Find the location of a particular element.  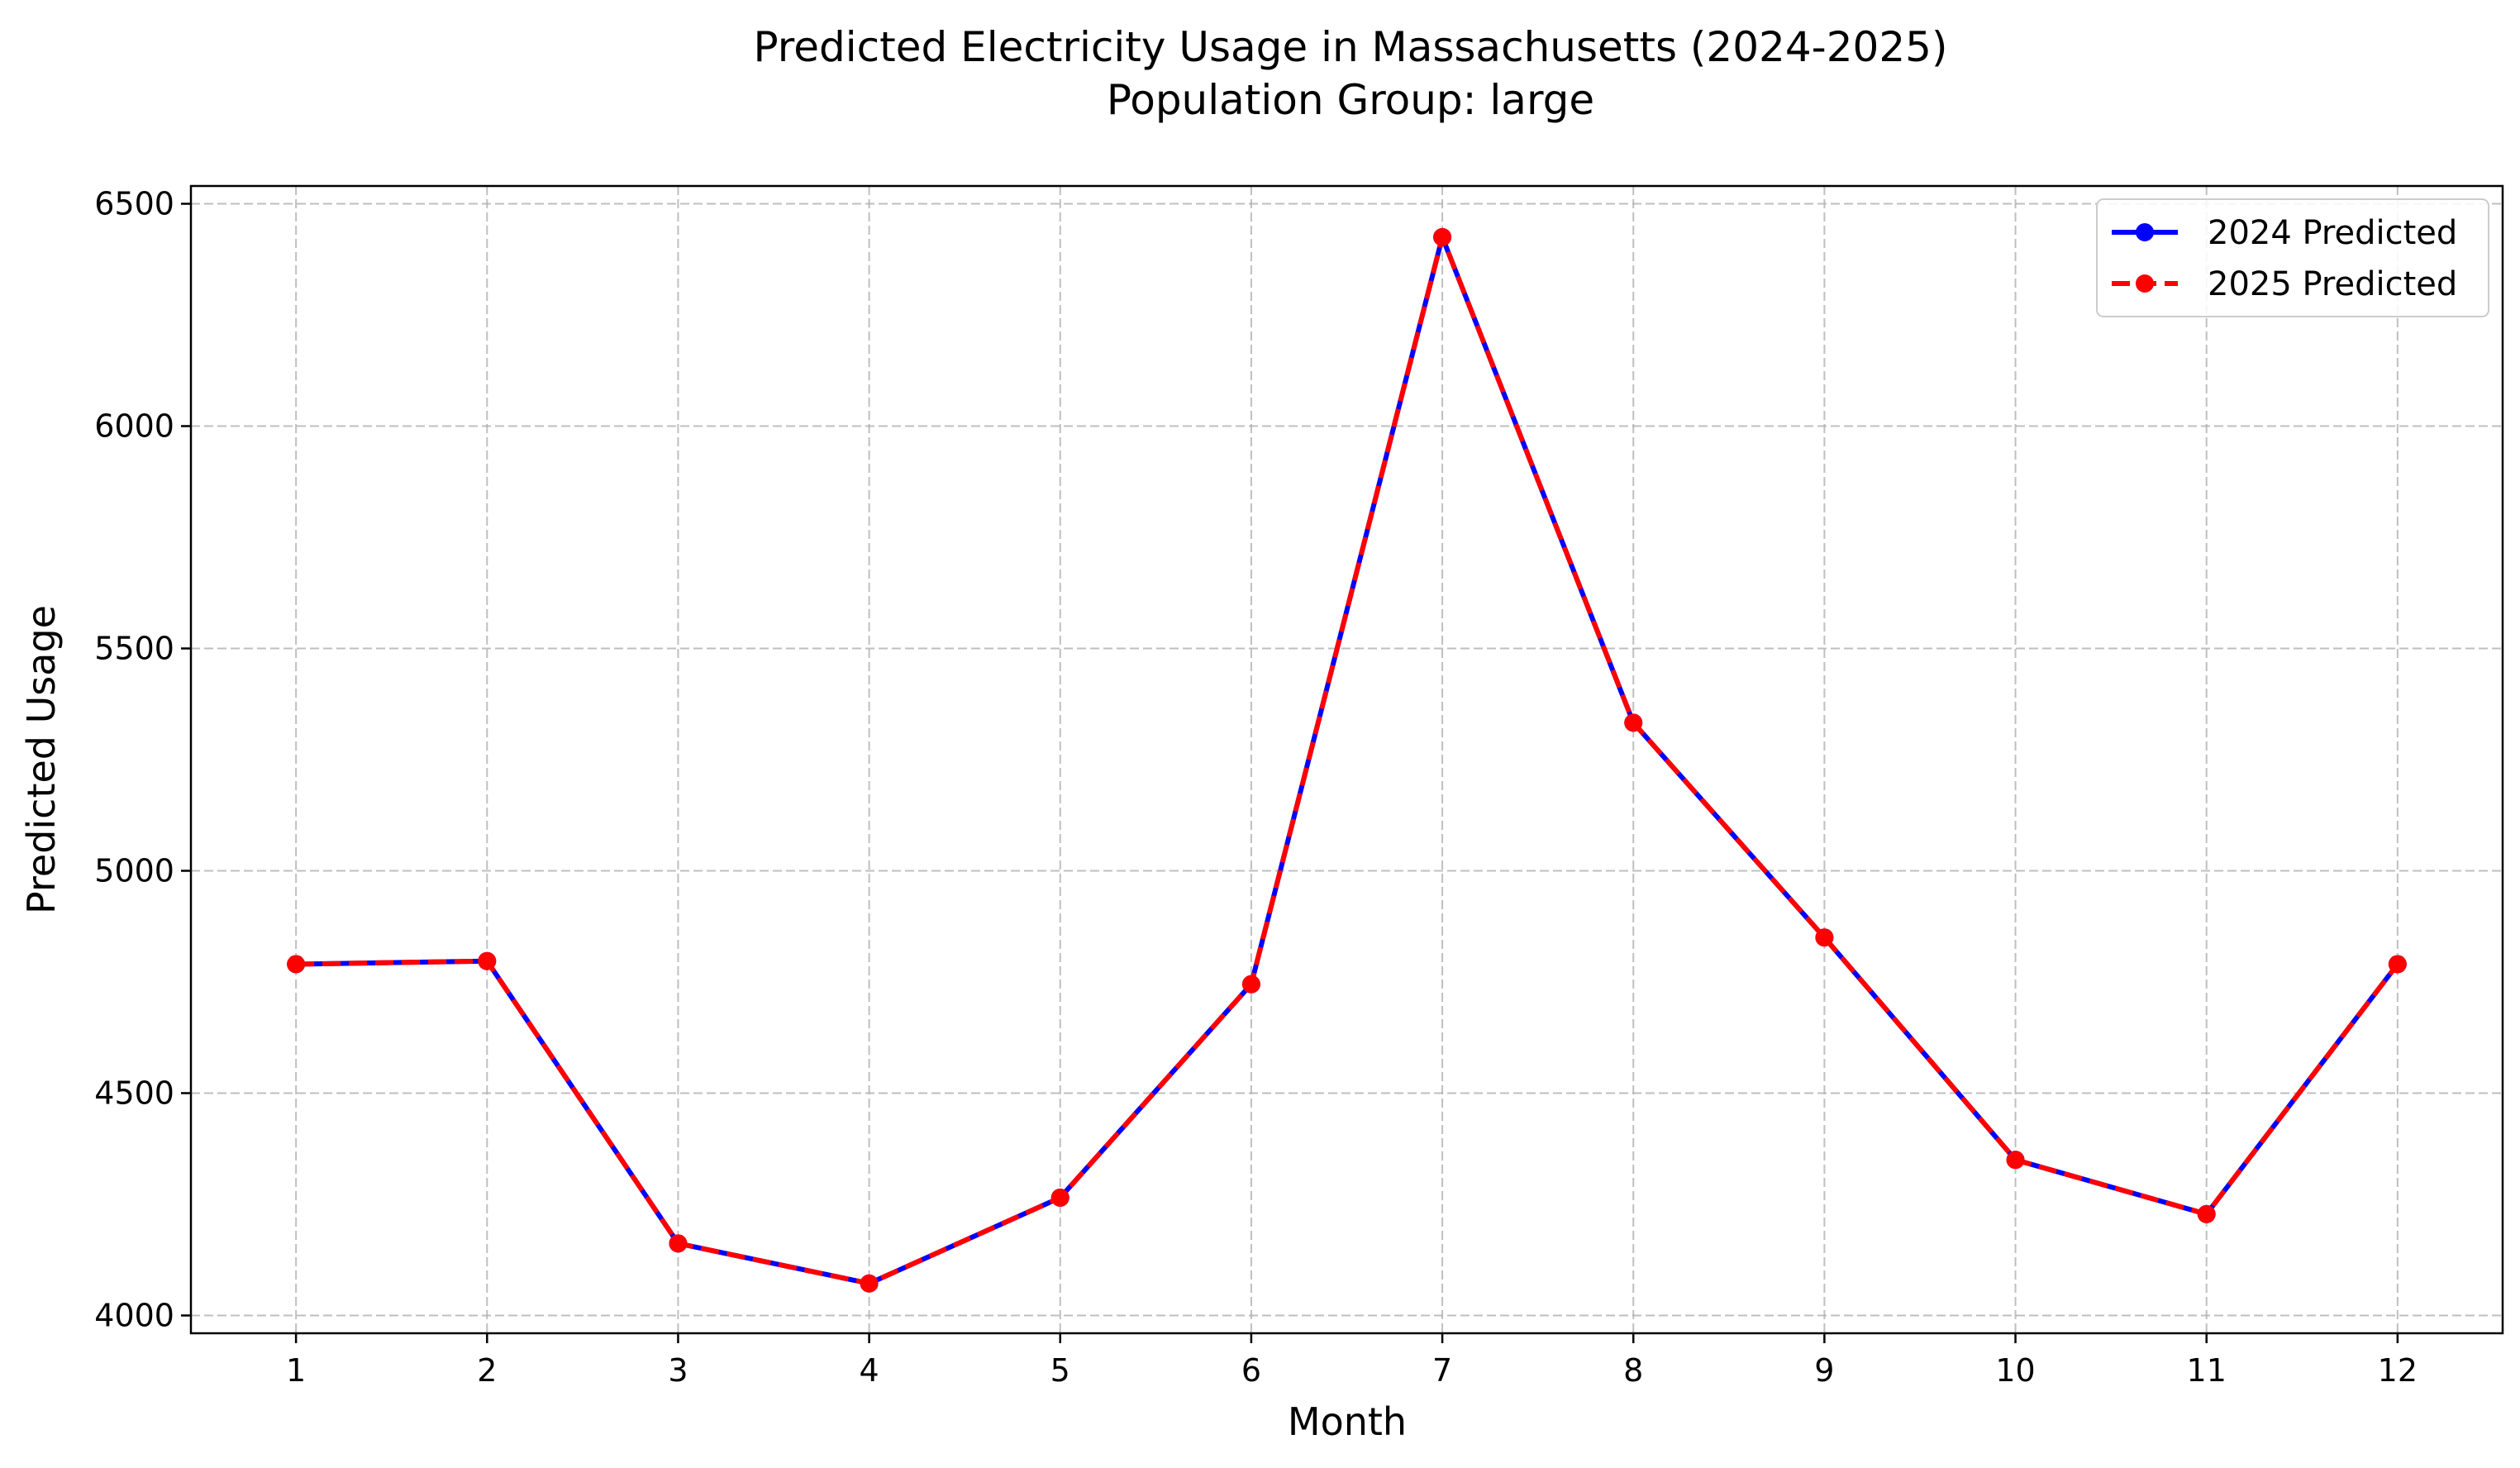

y-tick-label: 5500 is located at coordinates (134, 649).